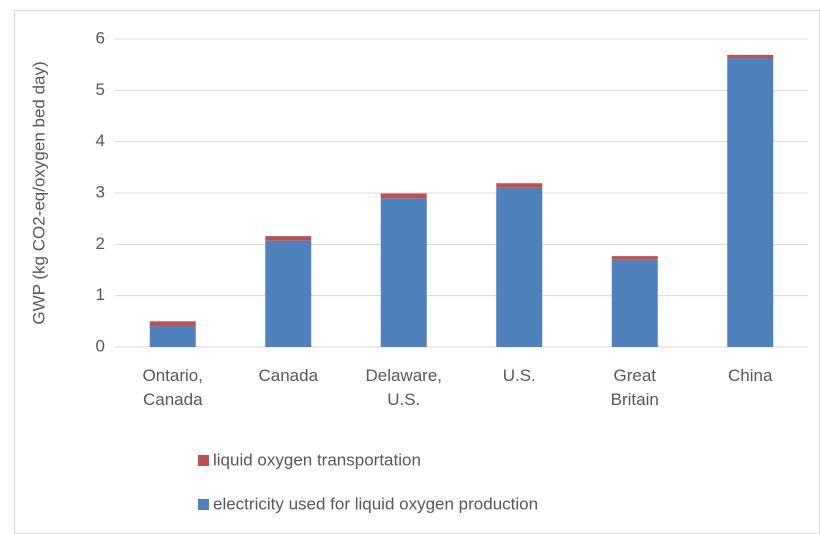  I want to click on y-tick-label: 4, so click(100, 140).